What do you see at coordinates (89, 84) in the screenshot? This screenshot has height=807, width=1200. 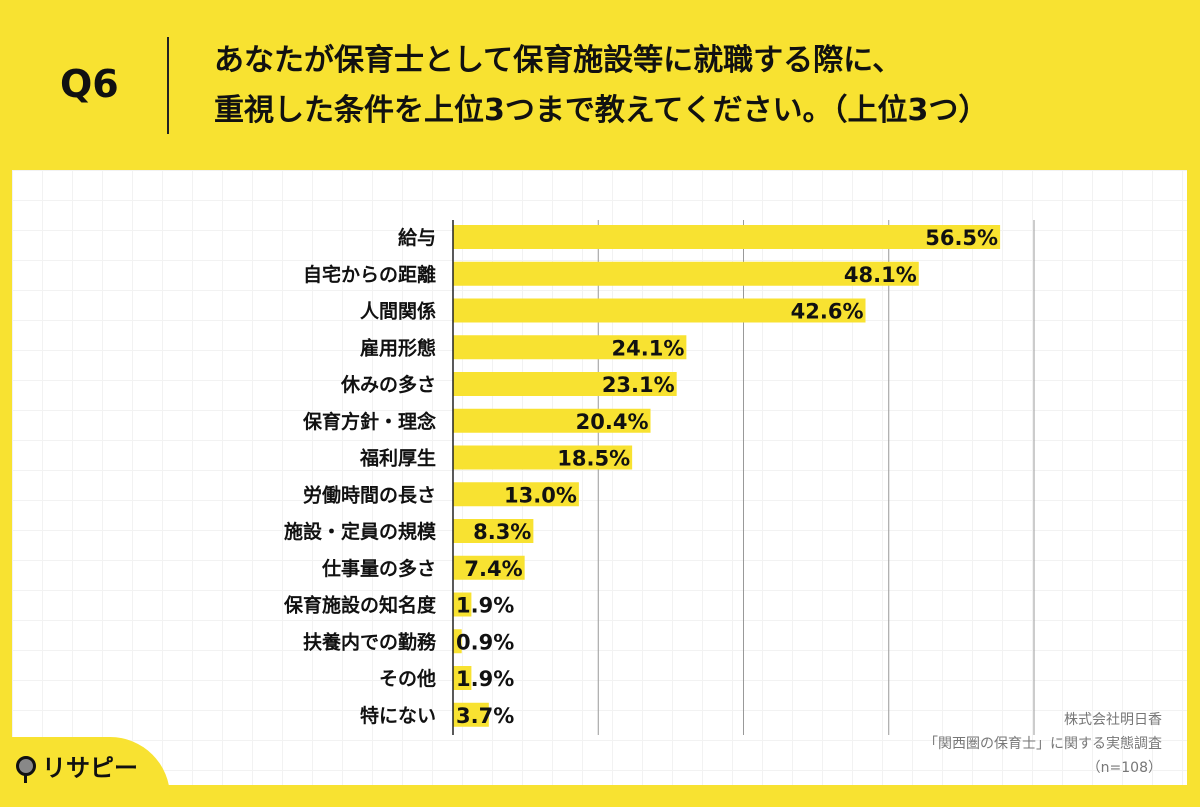 I see `question-number: Q6` at bounding box center [89, 84].